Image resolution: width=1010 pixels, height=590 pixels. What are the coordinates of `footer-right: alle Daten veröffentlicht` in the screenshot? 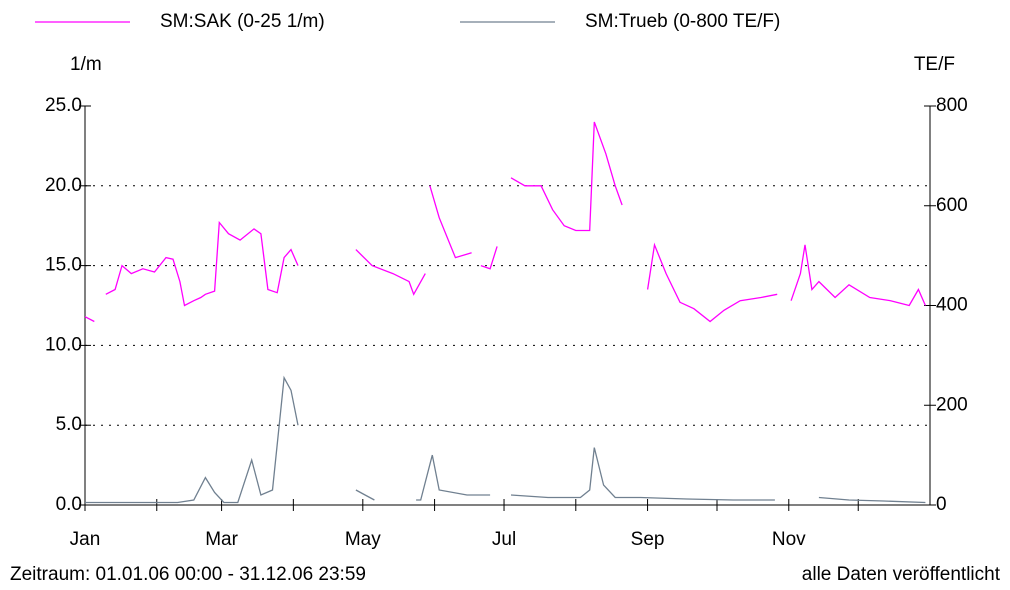 It's located at (901, 574).